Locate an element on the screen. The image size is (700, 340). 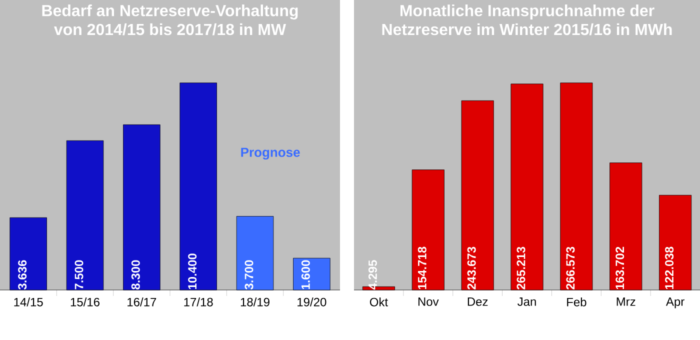
x-tick-label: Apr is located at coordinates (675, 303).